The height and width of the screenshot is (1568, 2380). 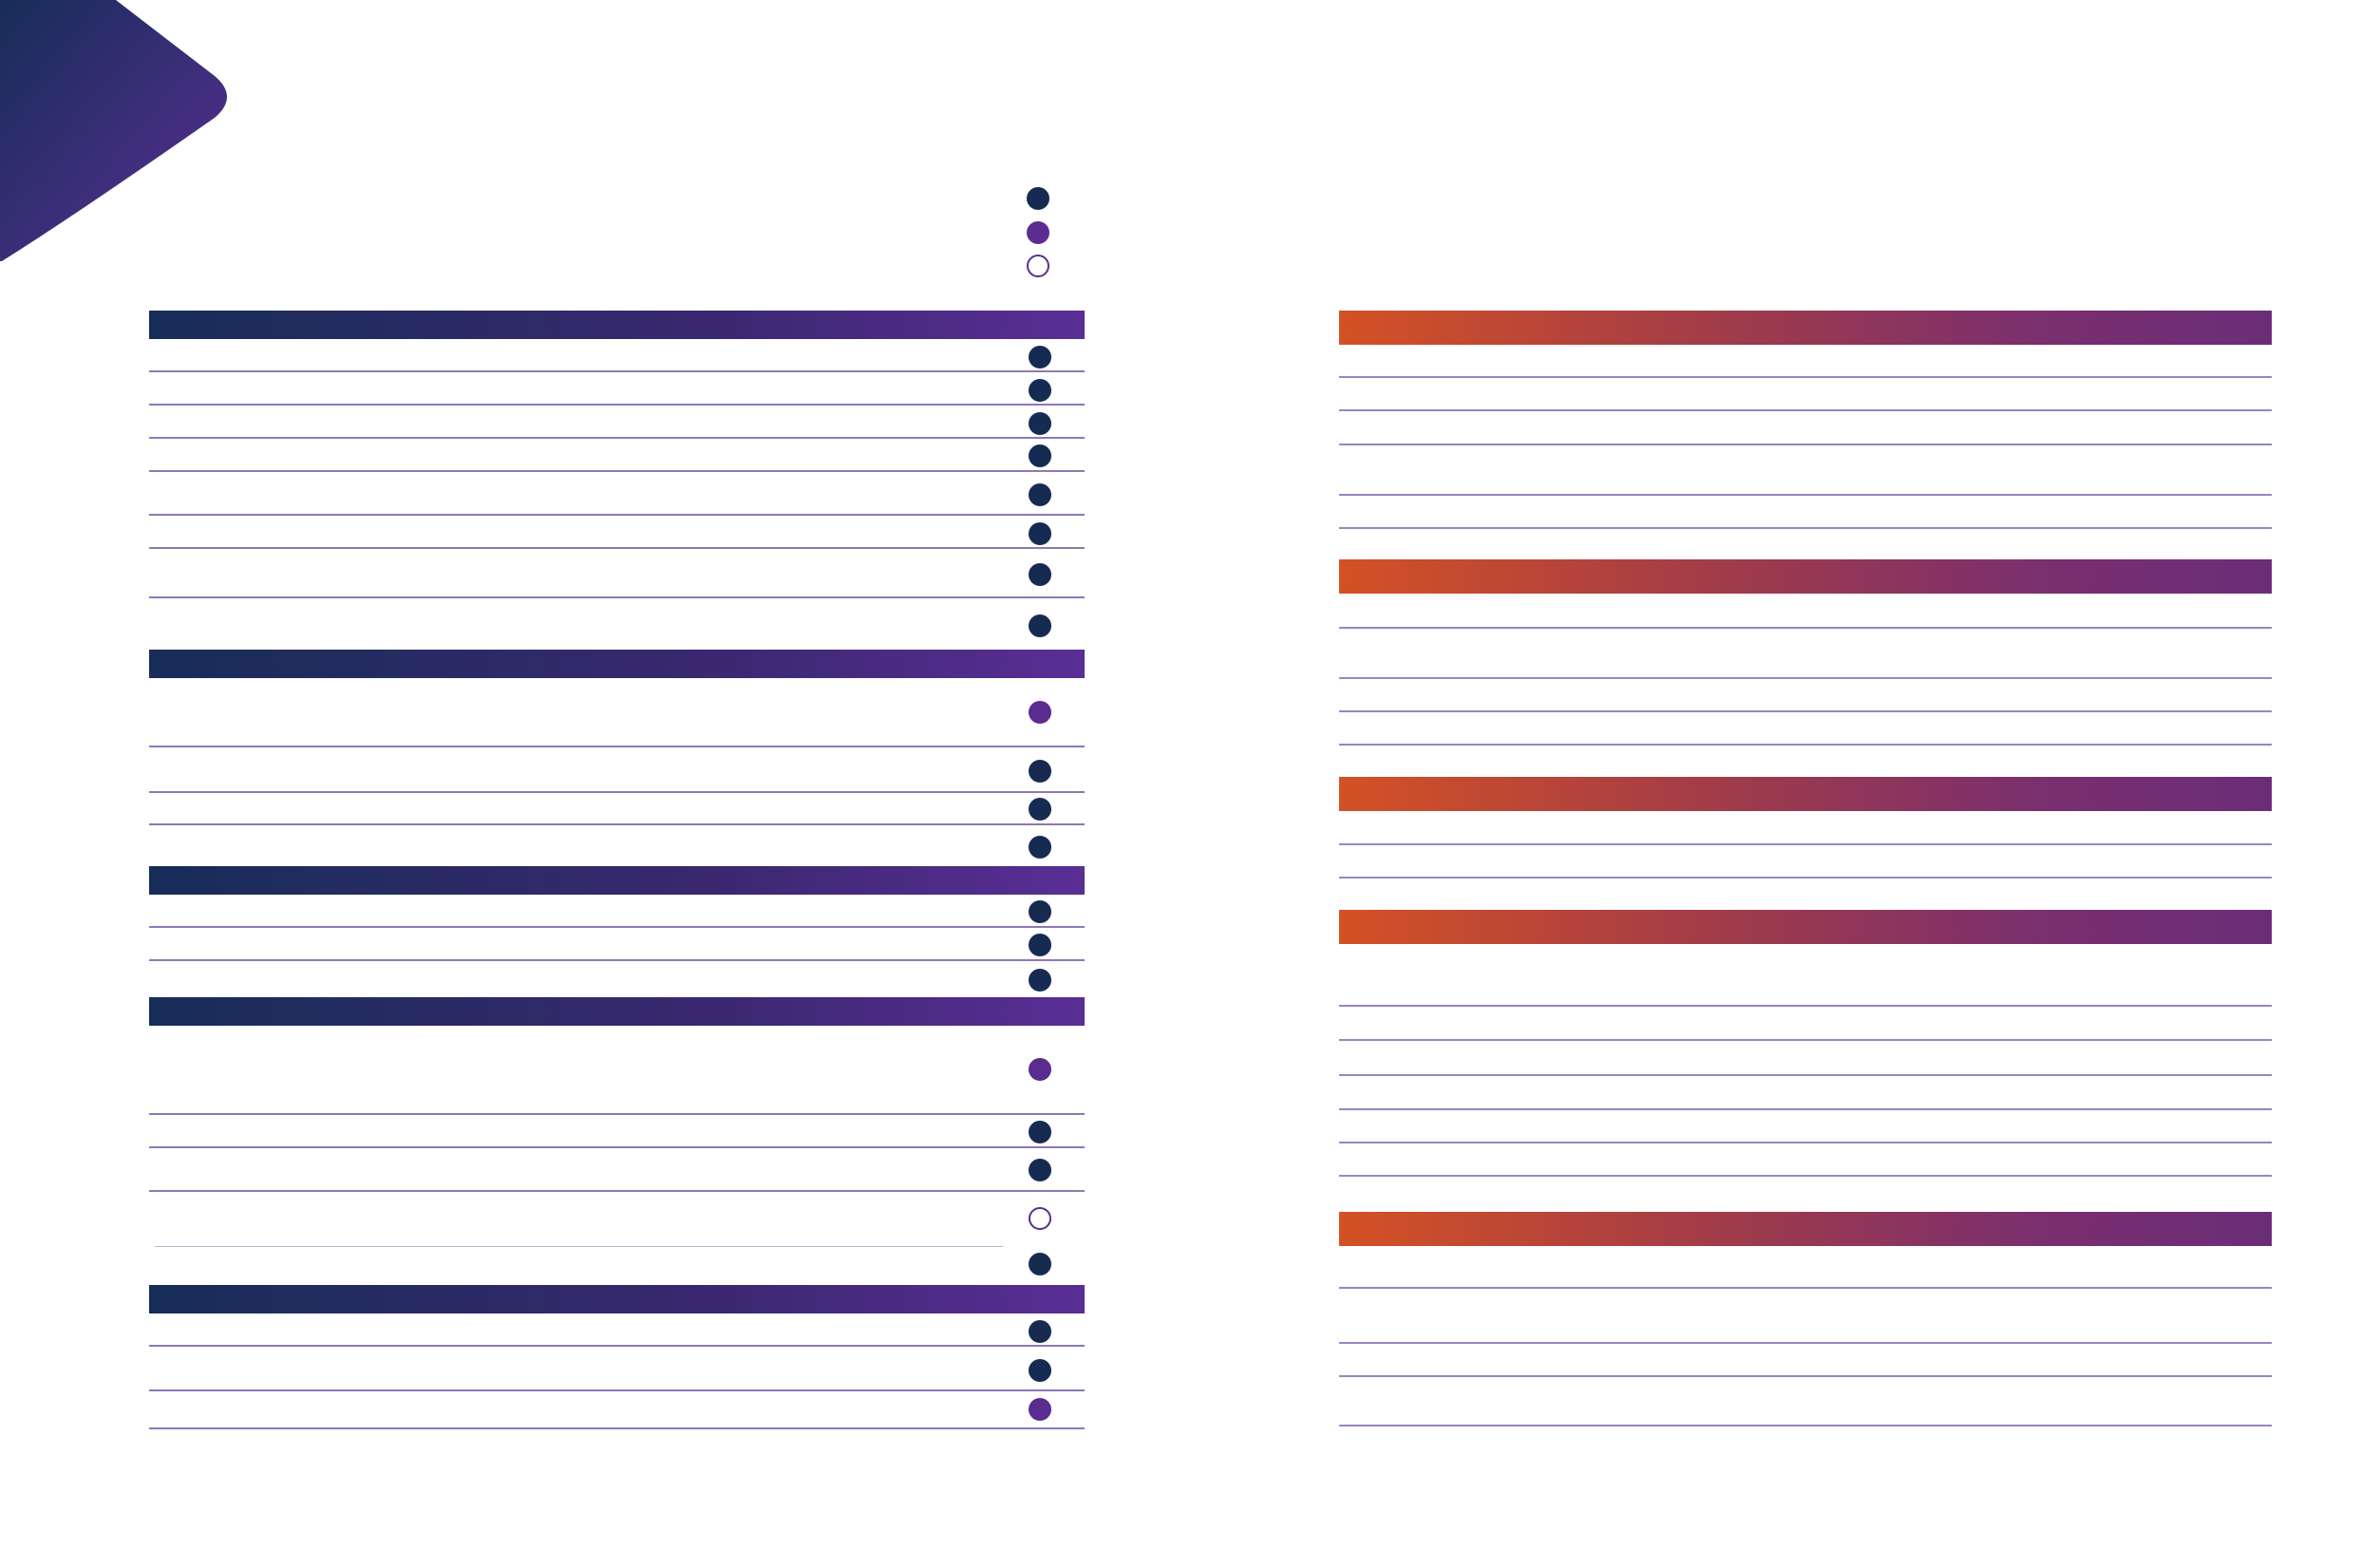 What do you see at coordinates (617, 325) in the screenshot?
I see `left-section-1-header` at bounding box center [617, 325].